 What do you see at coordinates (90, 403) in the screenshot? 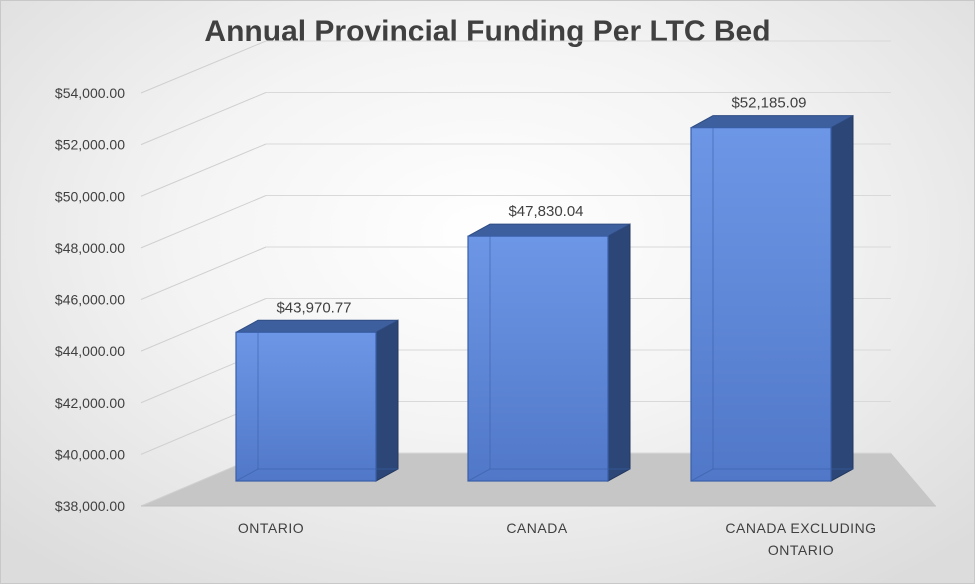
I see `y-tick-label: $42,000.00` at bounding box center [90, 403].